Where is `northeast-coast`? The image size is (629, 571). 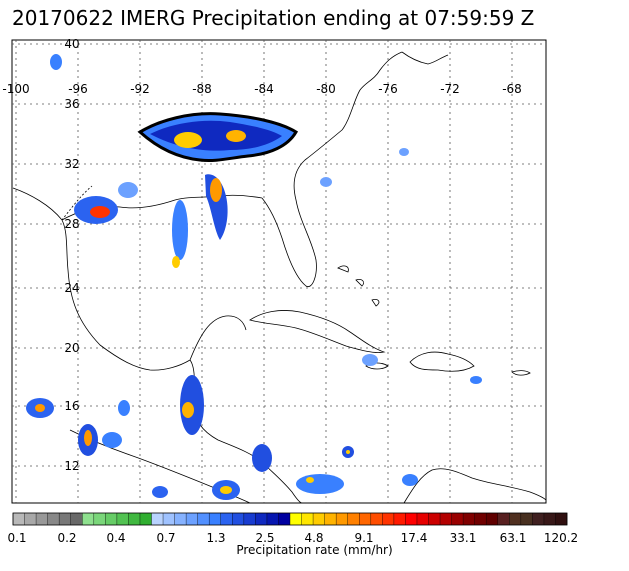 northeast-coast is located at coordinates (425, 58).